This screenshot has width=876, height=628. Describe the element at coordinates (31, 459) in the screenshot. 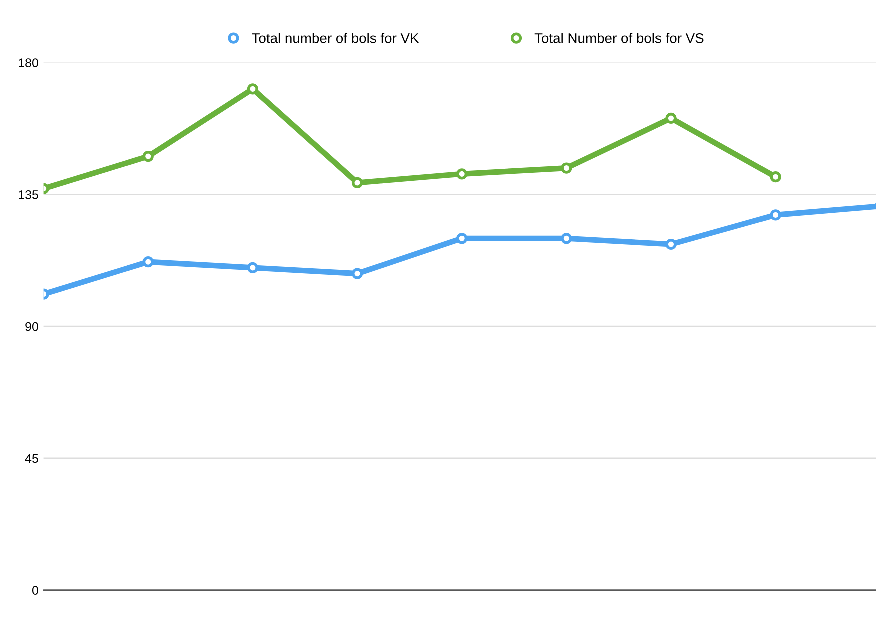

I see `y-tick-label: 45` at that location.